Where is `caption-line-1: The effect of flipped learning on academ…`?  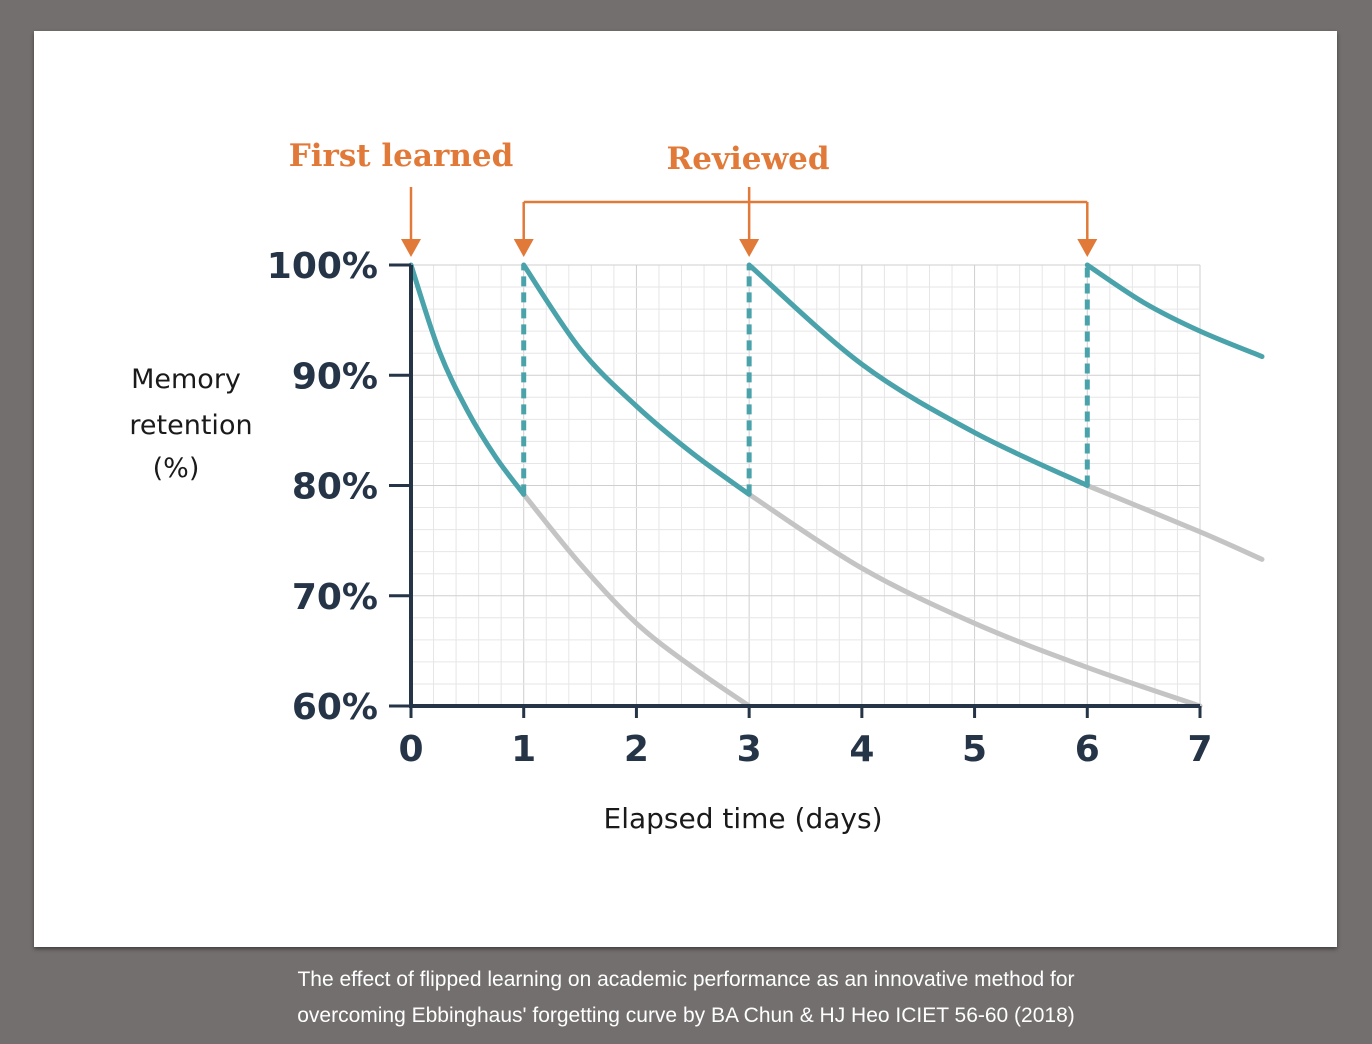
caption-line-1: The effect of flipped learning on academ… is located at coordinates (686, 979).